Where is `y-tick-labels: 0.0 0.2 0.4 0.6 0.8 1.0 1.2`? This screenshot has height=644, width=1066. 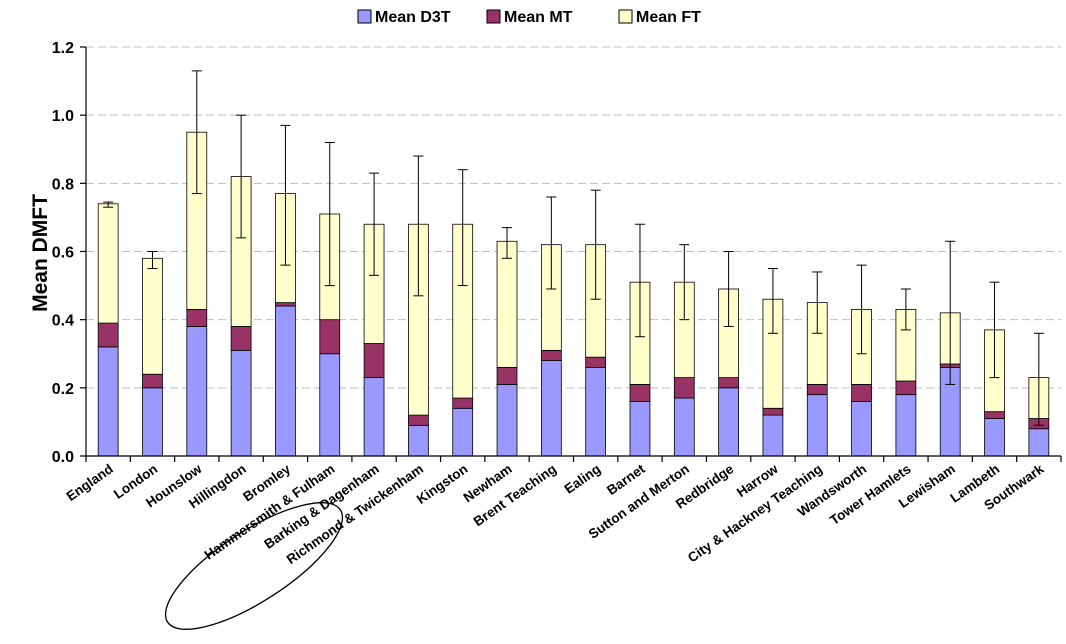 y-tick-labels: 0.0 0.2 0.4 0.6 0.8 1.0 1.2 is located at coordinates (63, 253).